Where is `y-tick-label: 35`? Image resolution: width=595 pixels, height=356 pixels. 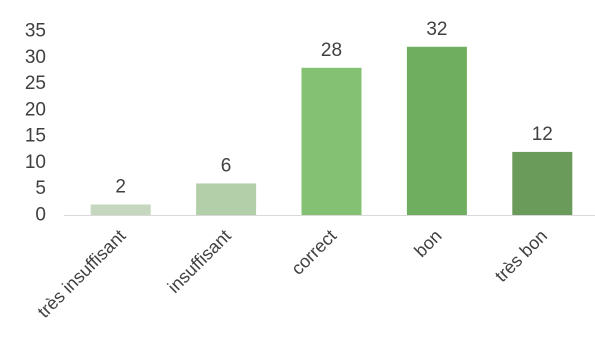
y-tick-label: 35 is located at coordinates (35, 31).